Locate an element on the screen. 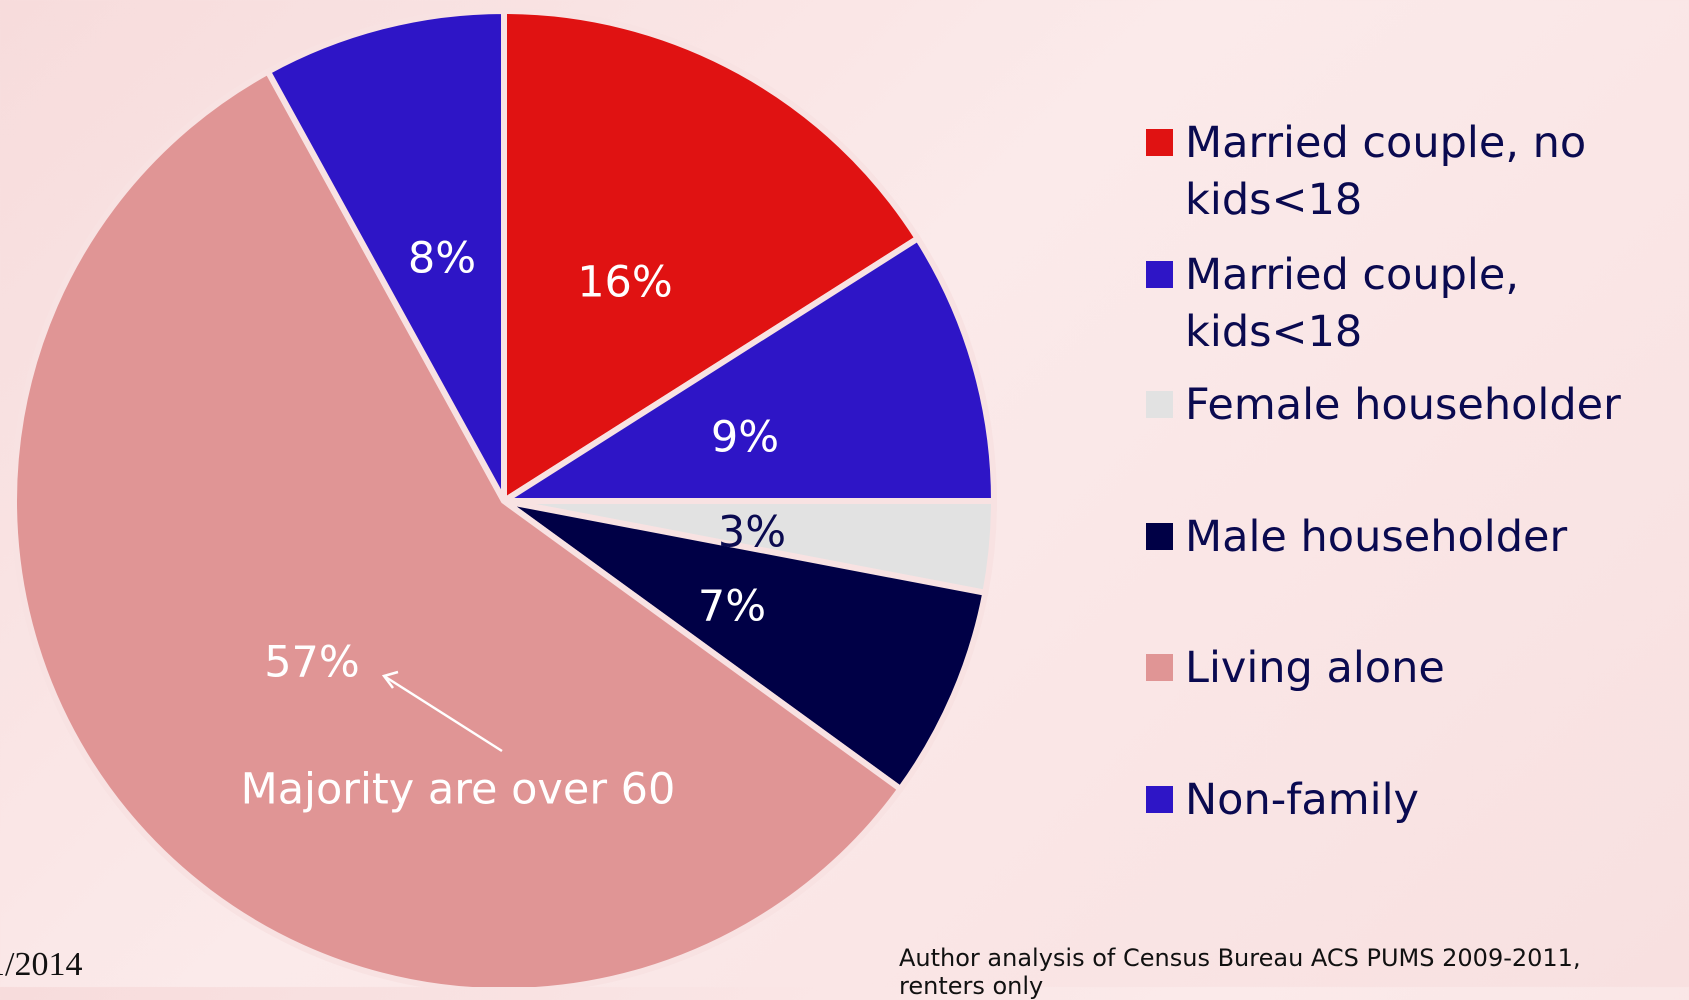 The width and height of the screenshot is (1689, 1000). legend-label: Female householder is located at coordinates (1403, 405).